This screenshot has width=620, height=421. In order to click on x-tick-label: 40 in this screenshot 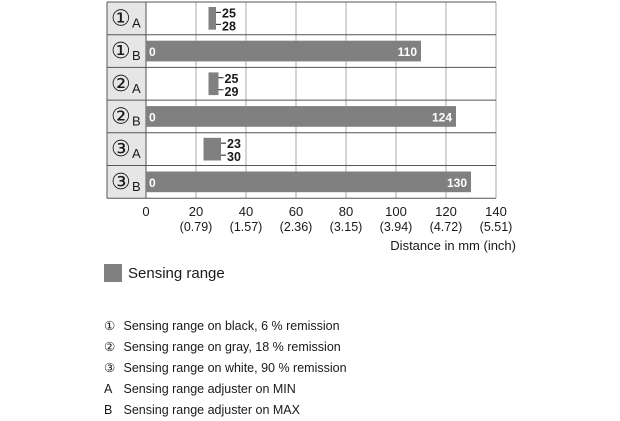, I will do `click(246, 211)`.